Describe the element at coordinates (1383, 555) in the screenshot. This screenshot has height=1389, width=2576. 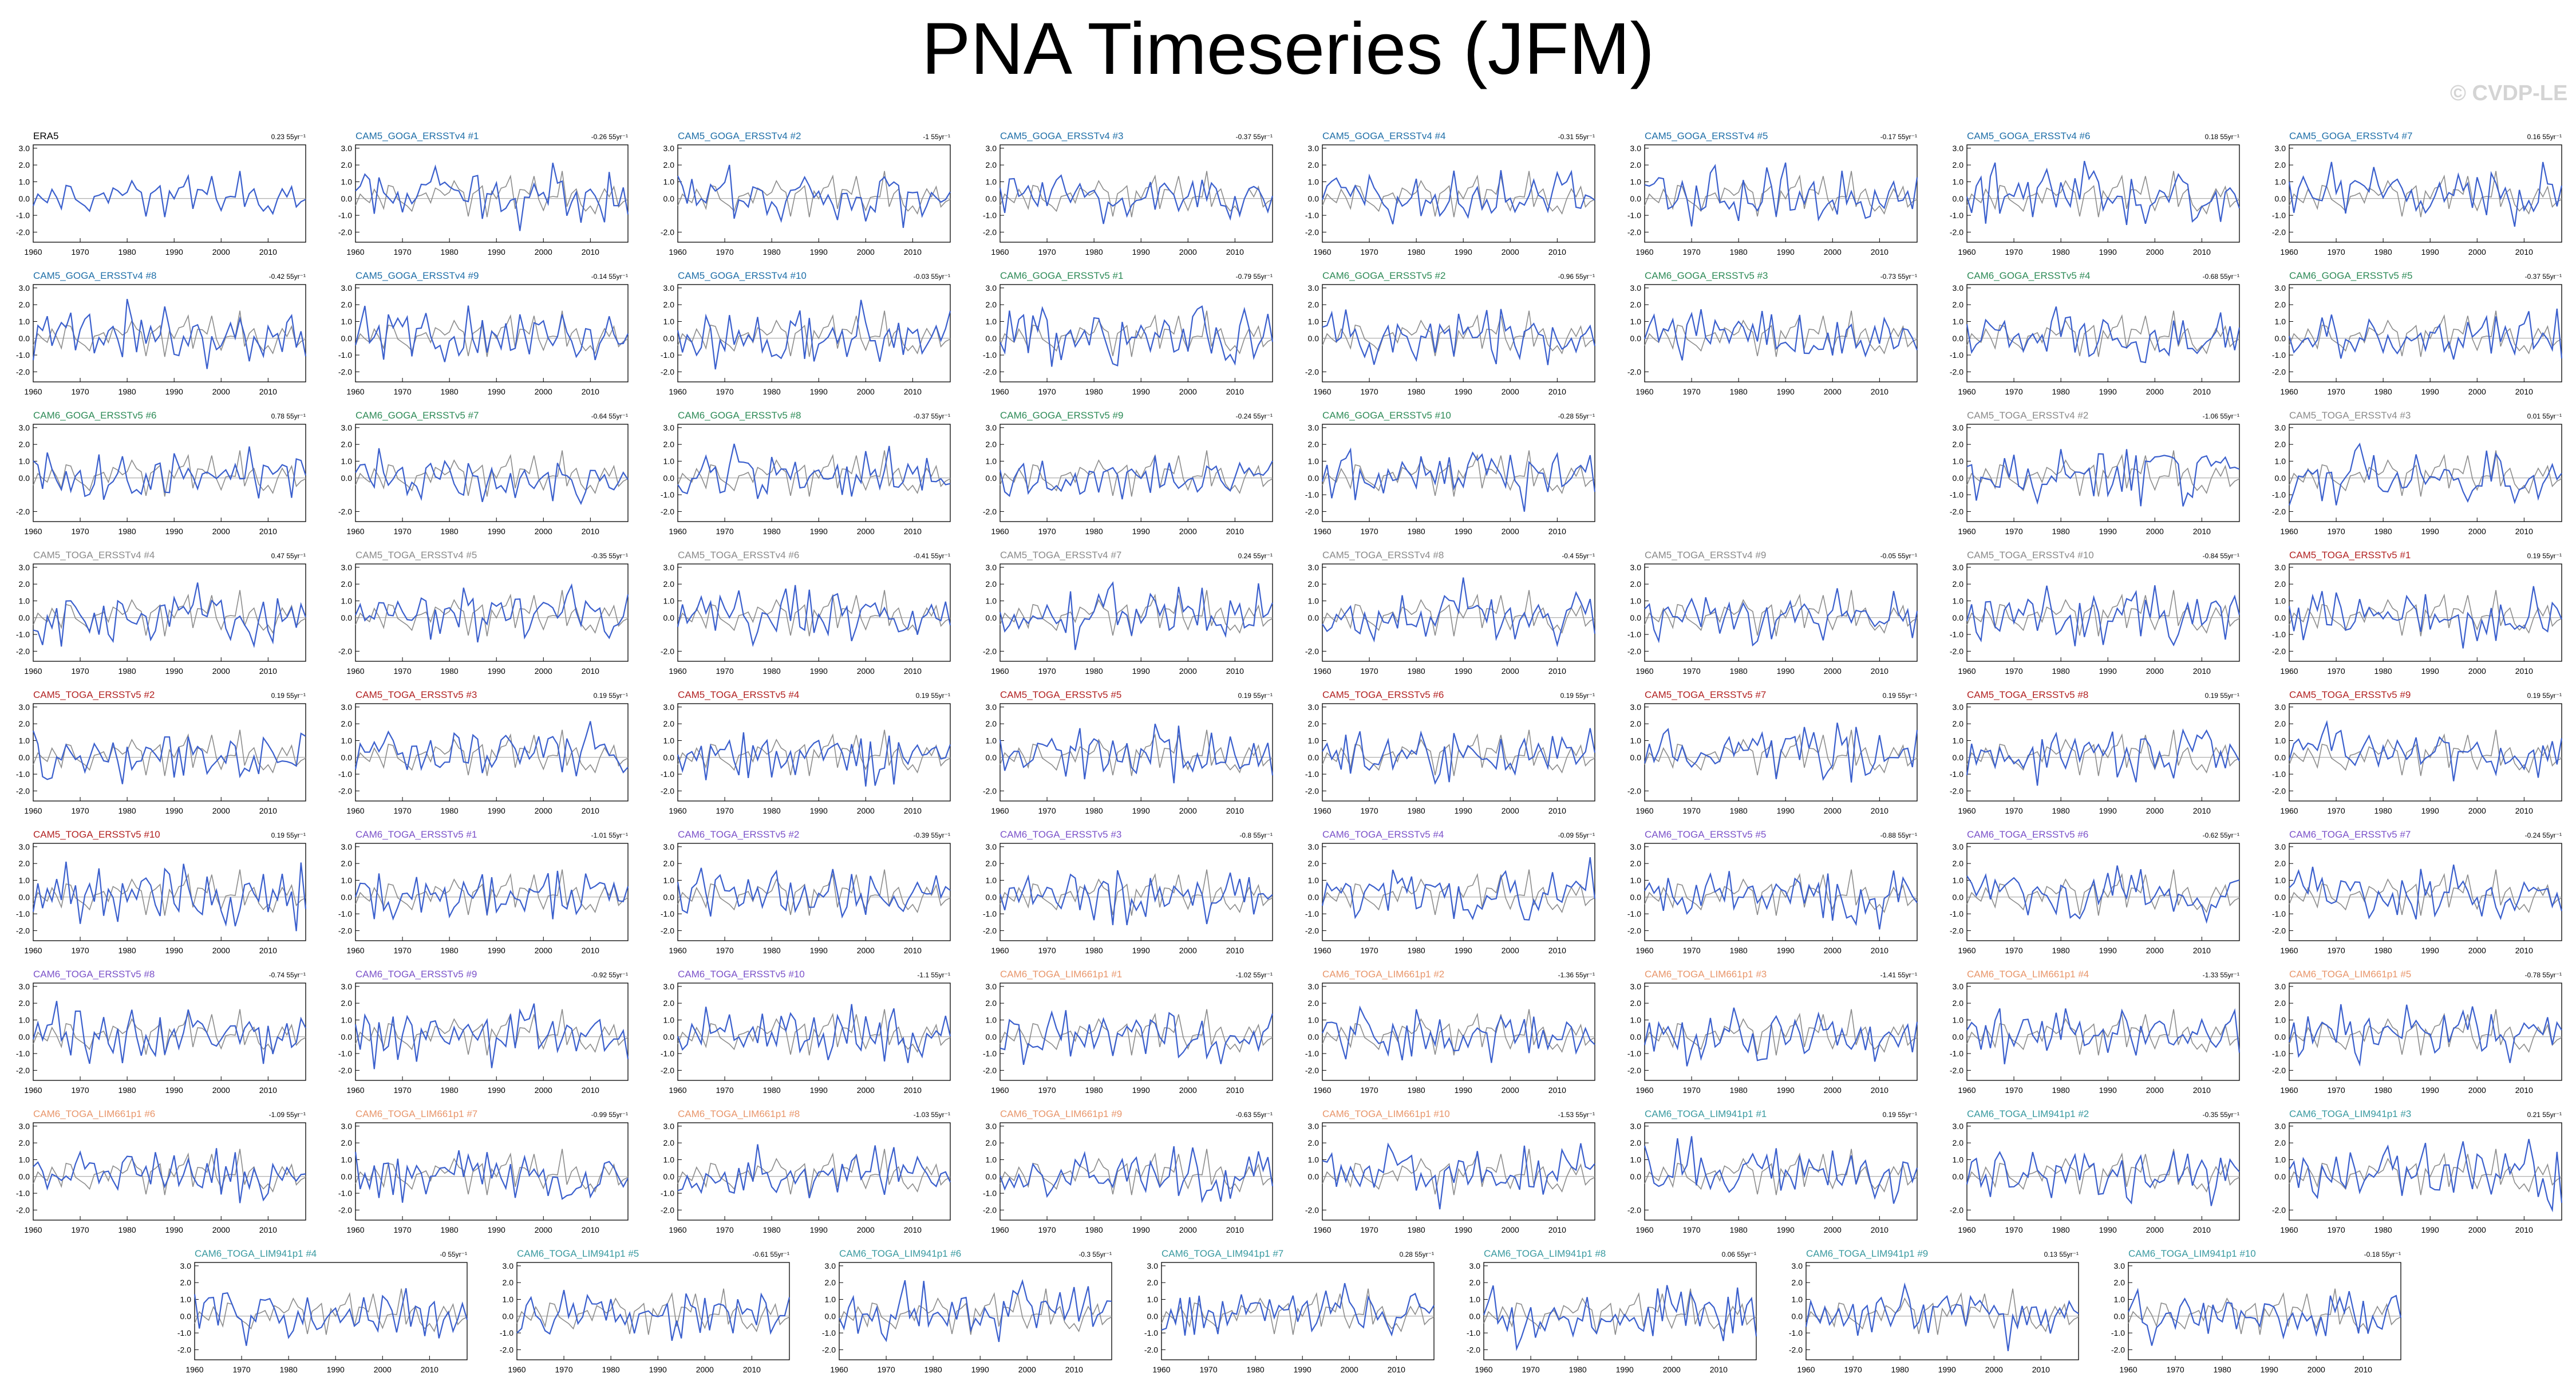
I see `panel-title: CAM5_TOGA_ERSSTv4 #8` at that location.